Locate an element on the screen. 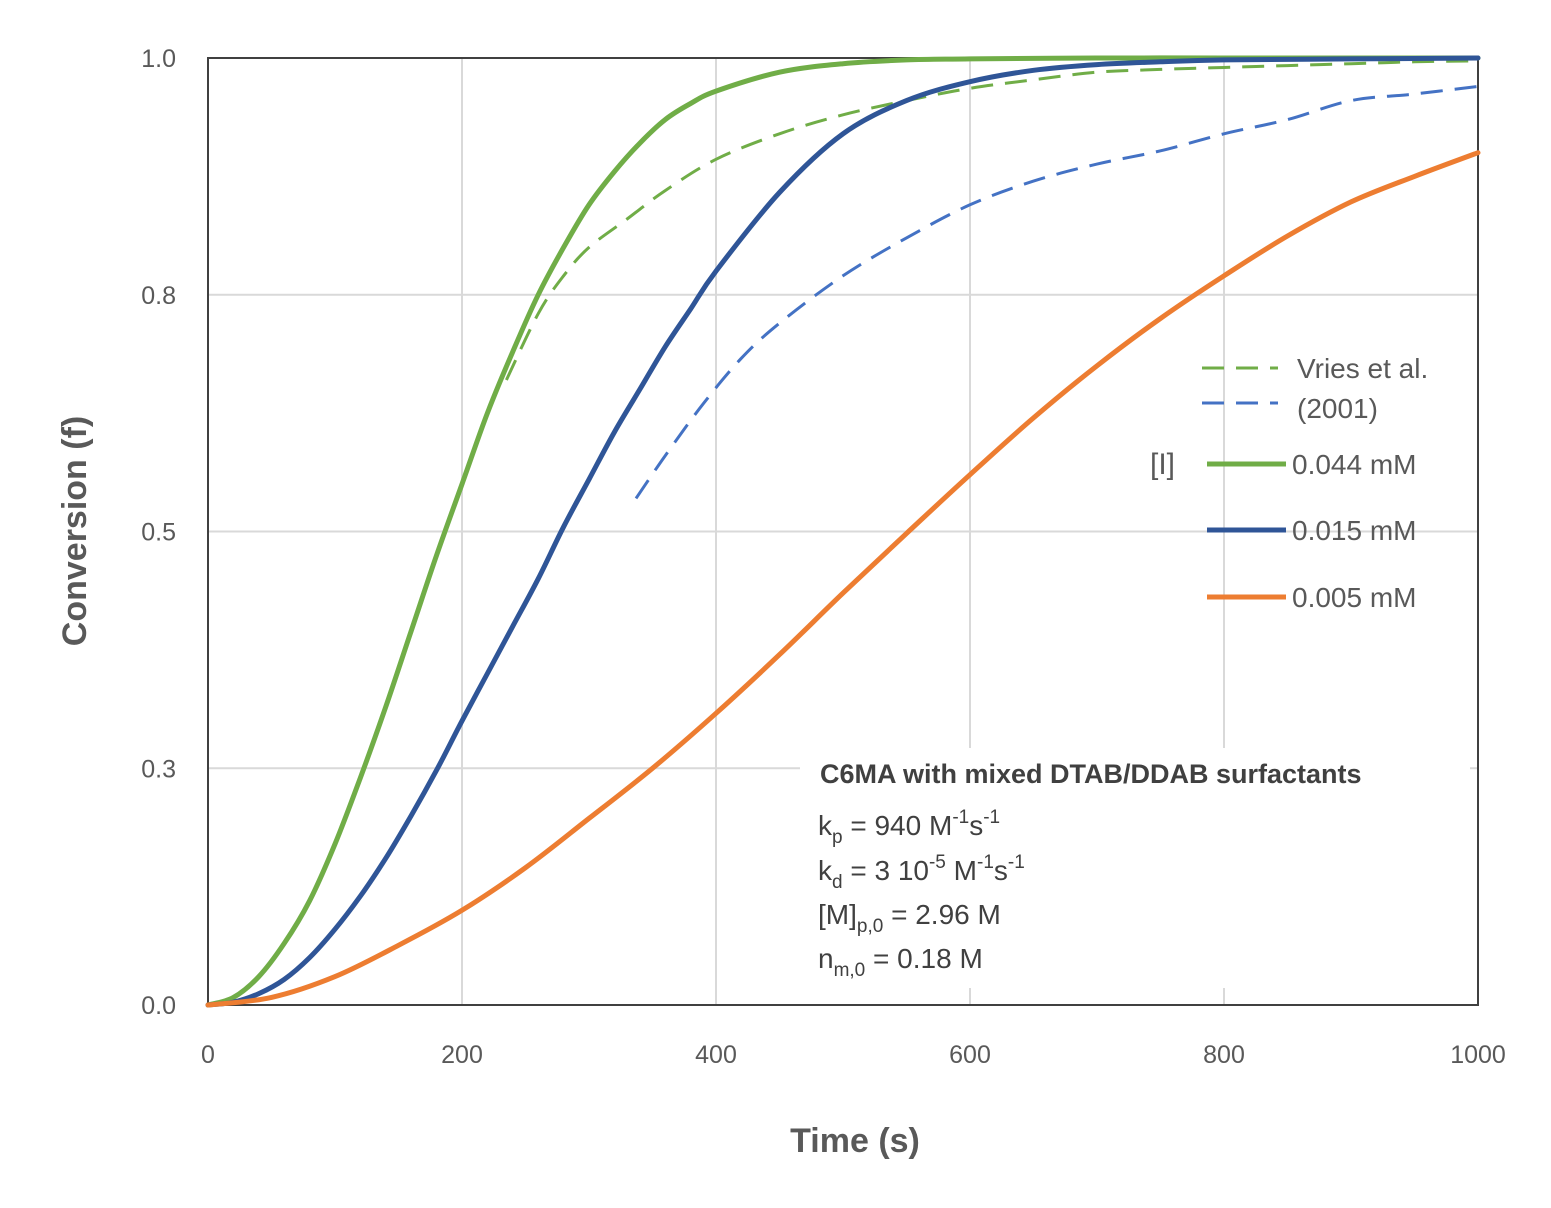  x-tick-label: 400 is located at coordinates (716, 1055).